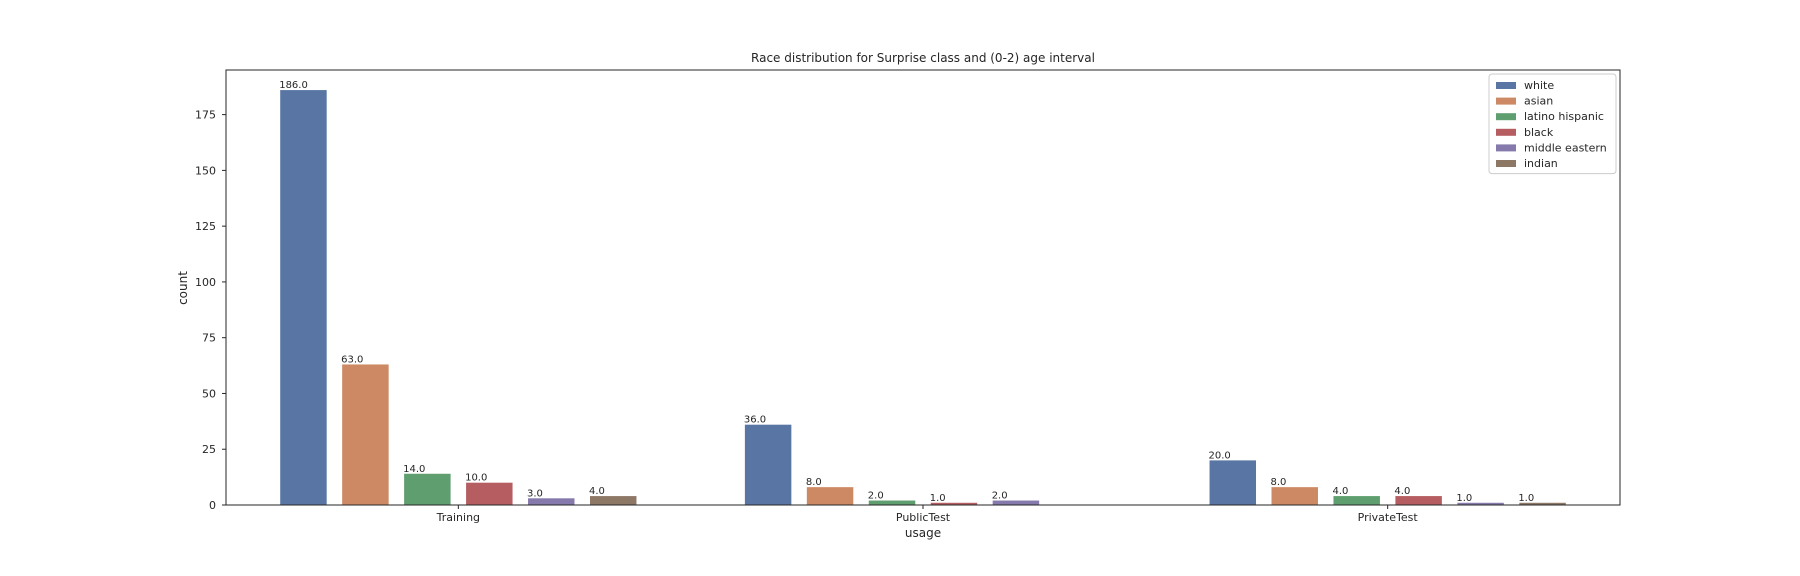 This screenshot has height=576, width=1800. I want to click on bar-data-label: 14.0, so click(414, 469).